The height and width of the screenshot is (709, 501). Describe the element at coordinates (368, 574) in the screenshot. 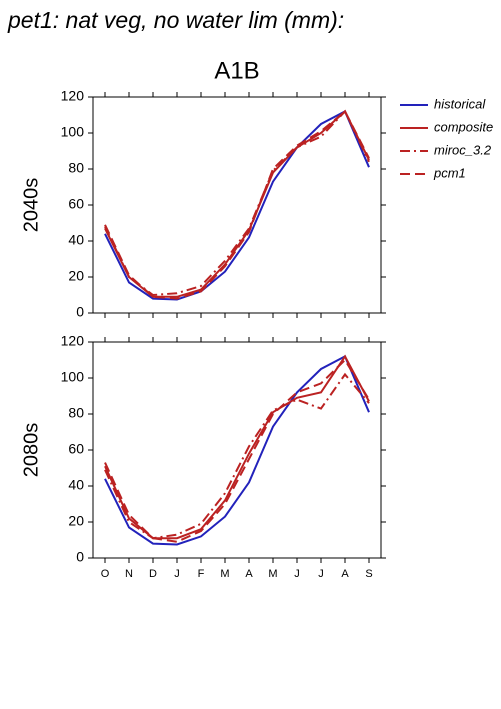

I see `x-tick-label: S` at that location.